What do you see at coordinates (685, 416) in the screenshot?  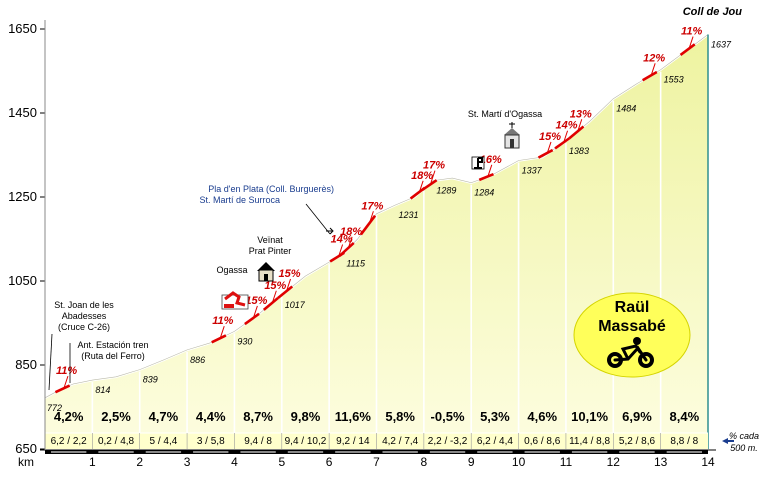 I see `segment-gradient-label: 8,4%` at bounding box center [685, 416].